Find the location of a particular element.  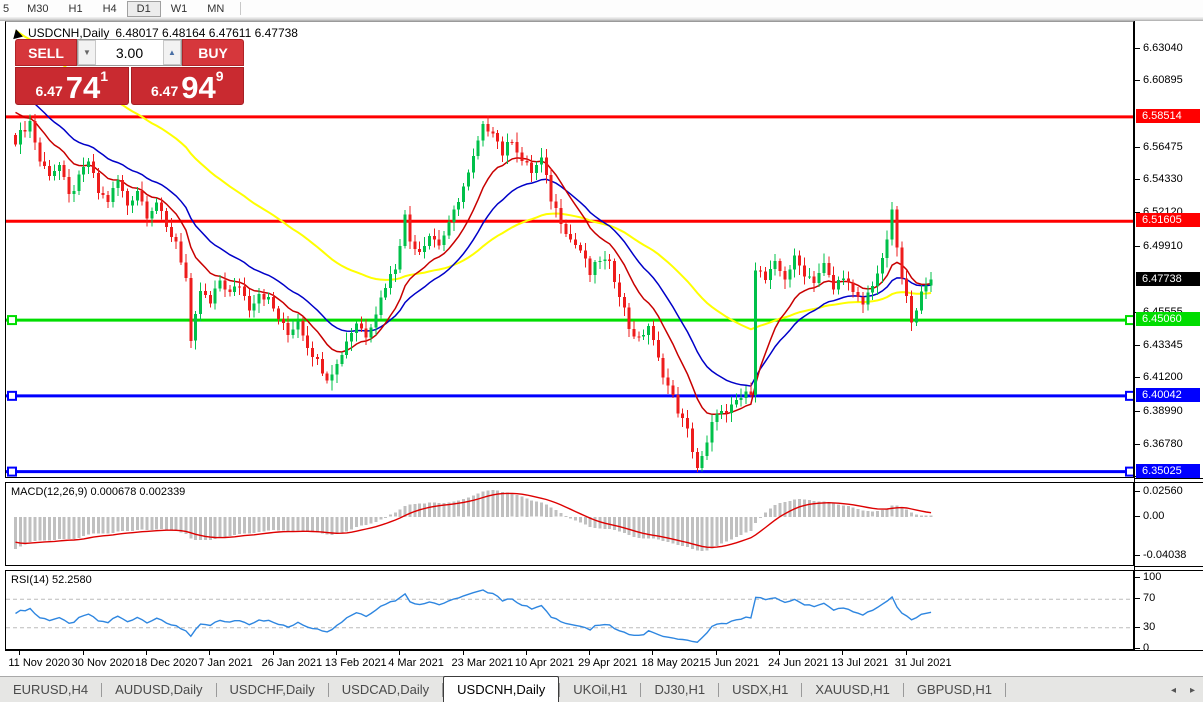

date-axis-label: 4 Mar 2021 is located at coordinates (416, 663).